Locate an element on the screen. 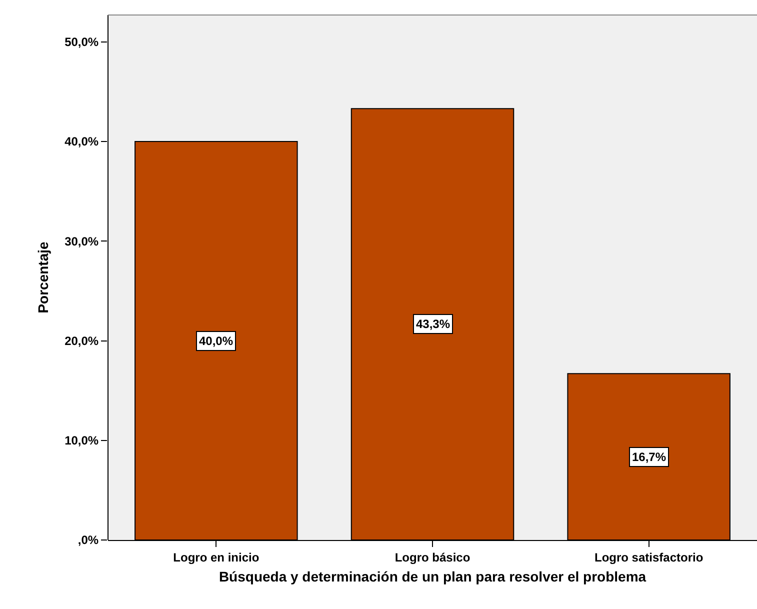 The width and height of the screenshot is (757, 609). y-tick-label: 40,0% is located at coordinates (81, 141).